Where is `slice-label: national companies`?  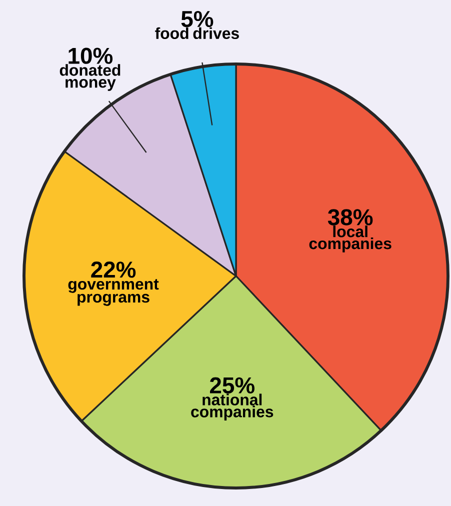
slice-label: national companies is located at coordinates (232, 407).